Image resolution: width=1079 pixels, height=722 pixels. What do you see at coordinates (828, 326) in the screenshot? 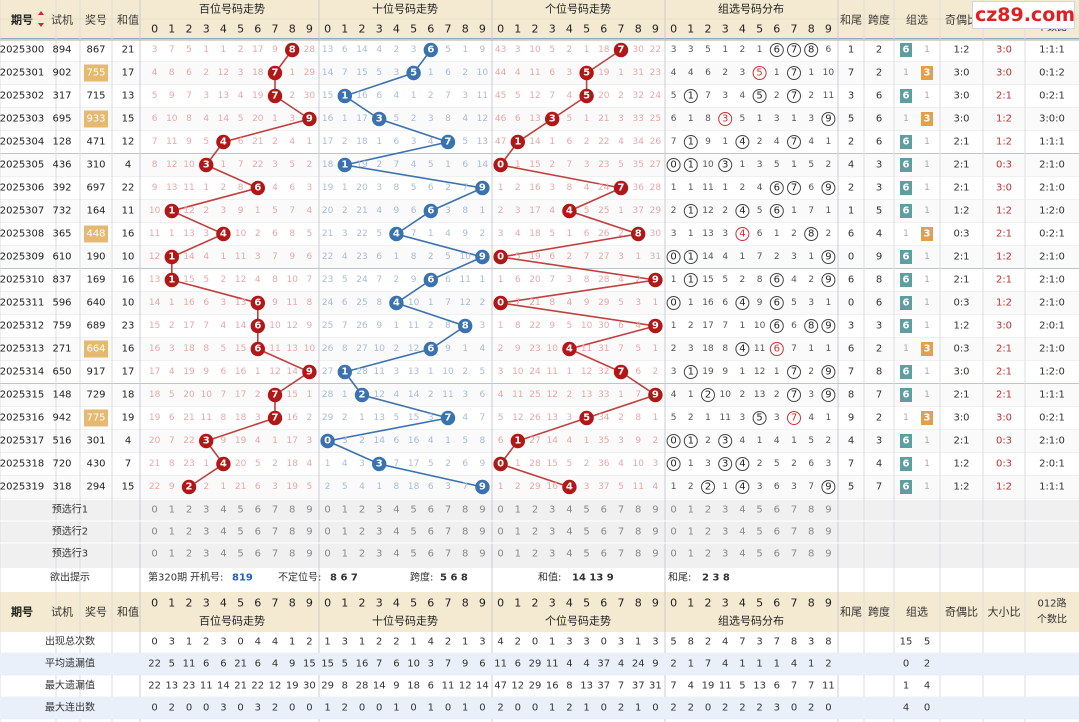
I see `group-ball-digit: 9` at bounding box center [828, 326].